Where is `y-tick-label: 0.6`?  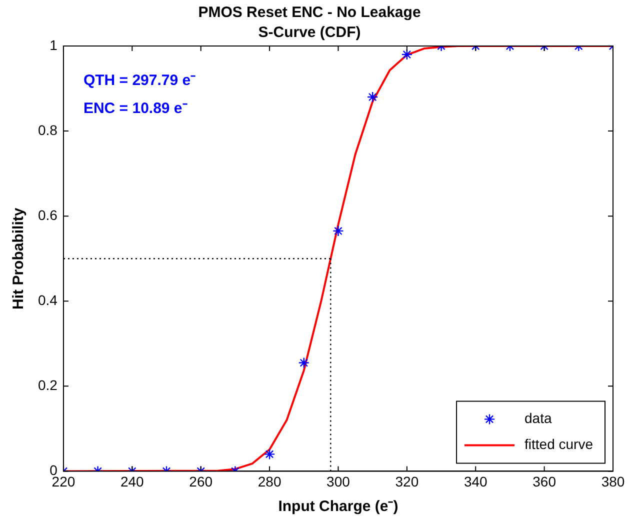
y-tick-label: 0.6 is located at coordinates (48, 214).